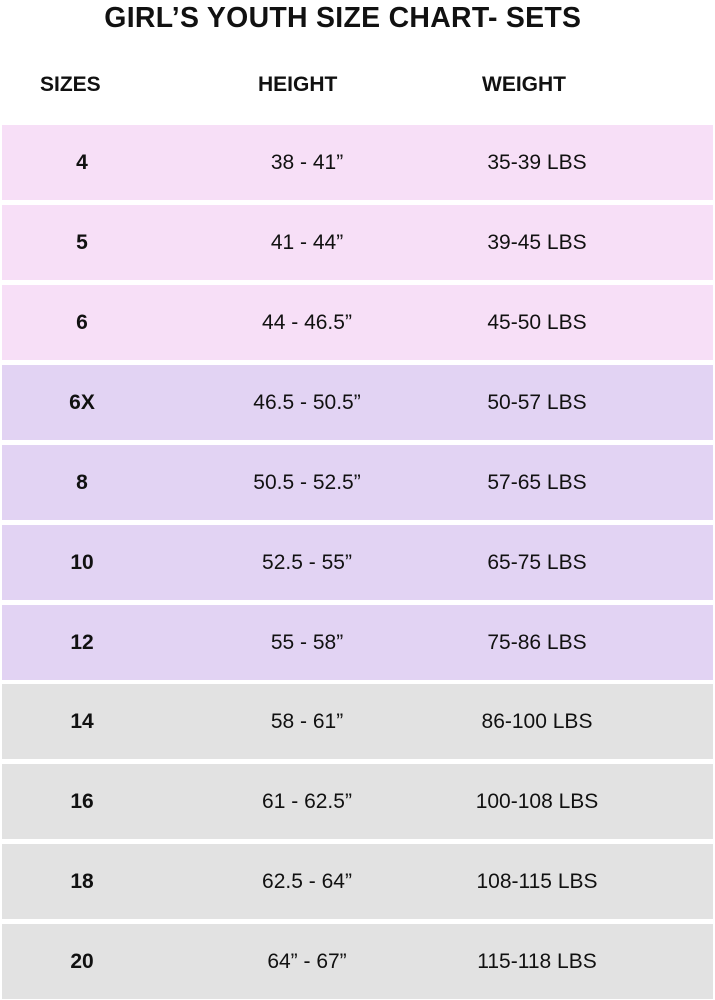  What do you see at coordinates (82, 961) in the screenshot?
I see `size-cell: 20` at bounding box center [82, 961].